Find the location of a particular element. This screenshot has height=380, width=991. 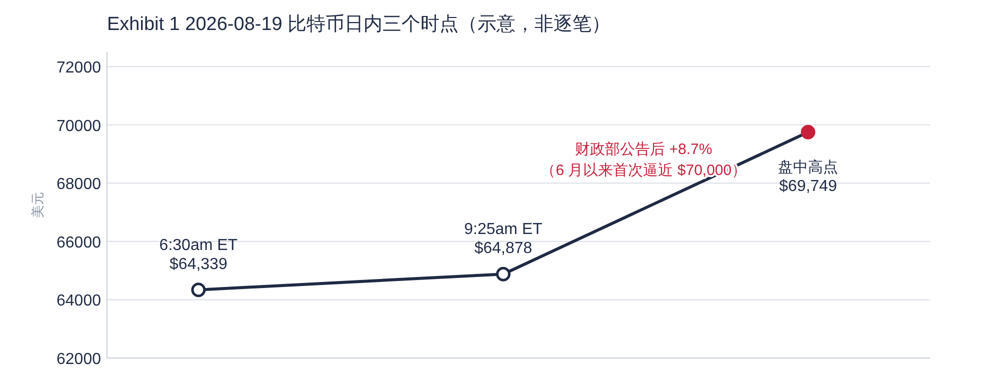

y-tick-label: 62000 is located at coordinates (79, 359).